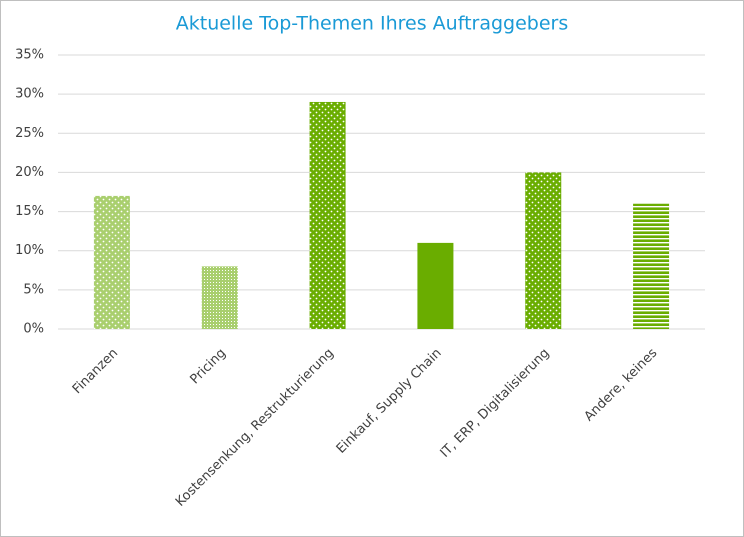 This screenshot has height=537, width=744. What do you see at coordinates (29, 172) in the screenshot?
I see `y-tick-label: 20%` at bounding box center [29, 172].